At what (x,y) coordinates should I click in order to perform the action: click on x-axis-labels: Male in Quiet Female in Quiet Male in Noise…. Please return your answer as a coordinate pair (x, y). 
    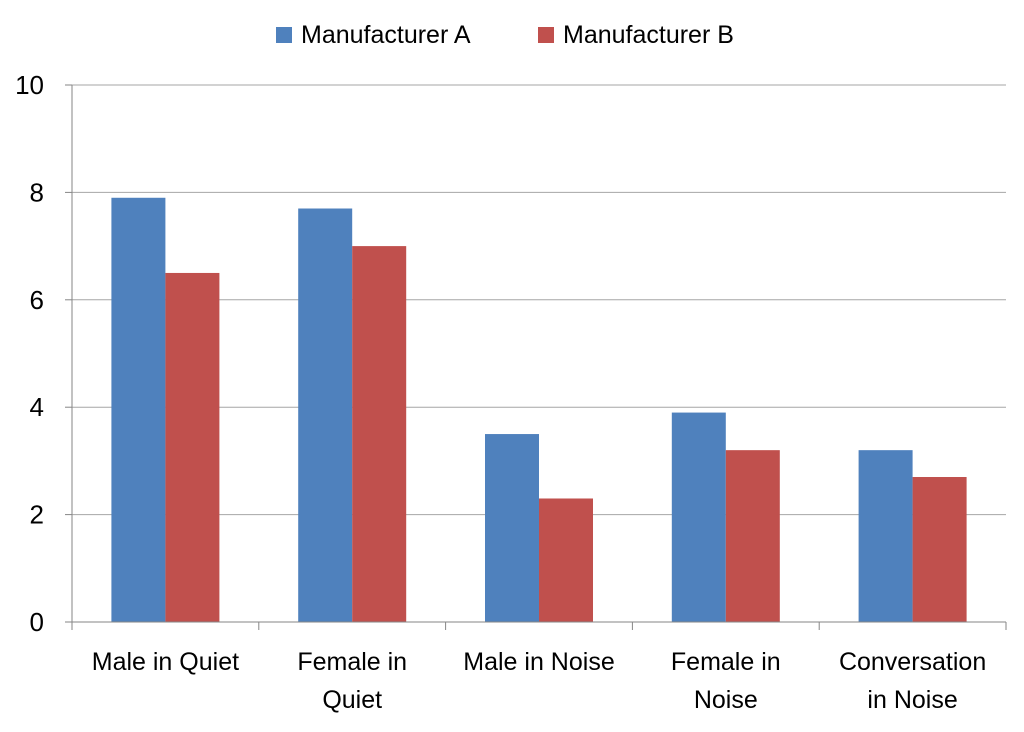
    Looking at the image, I should click on (539, 681).